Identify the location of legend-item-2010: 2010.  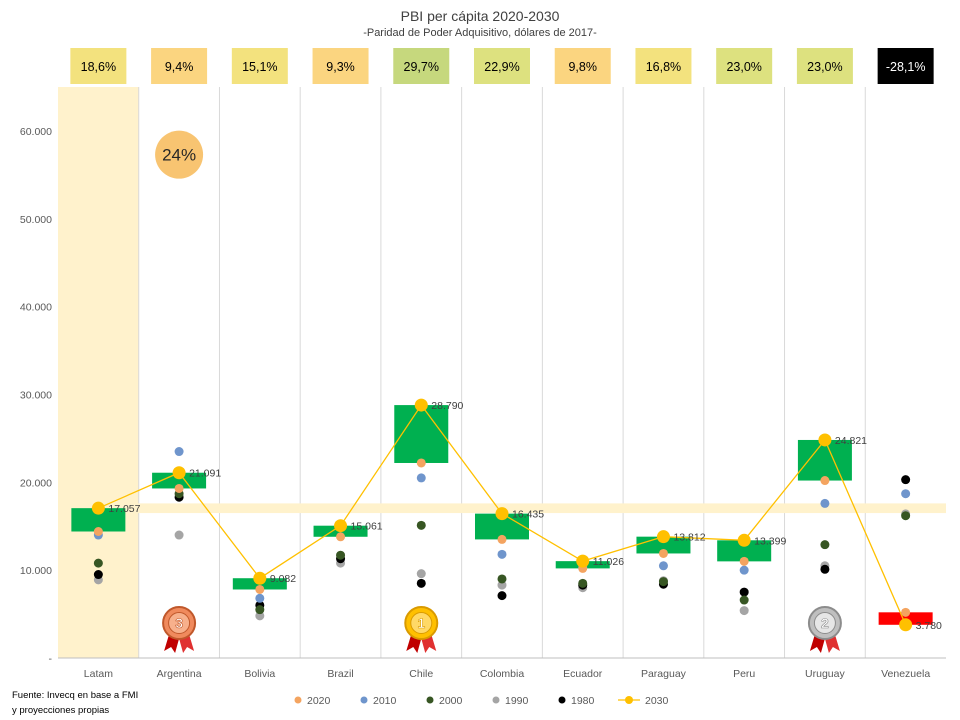
(378, 701).